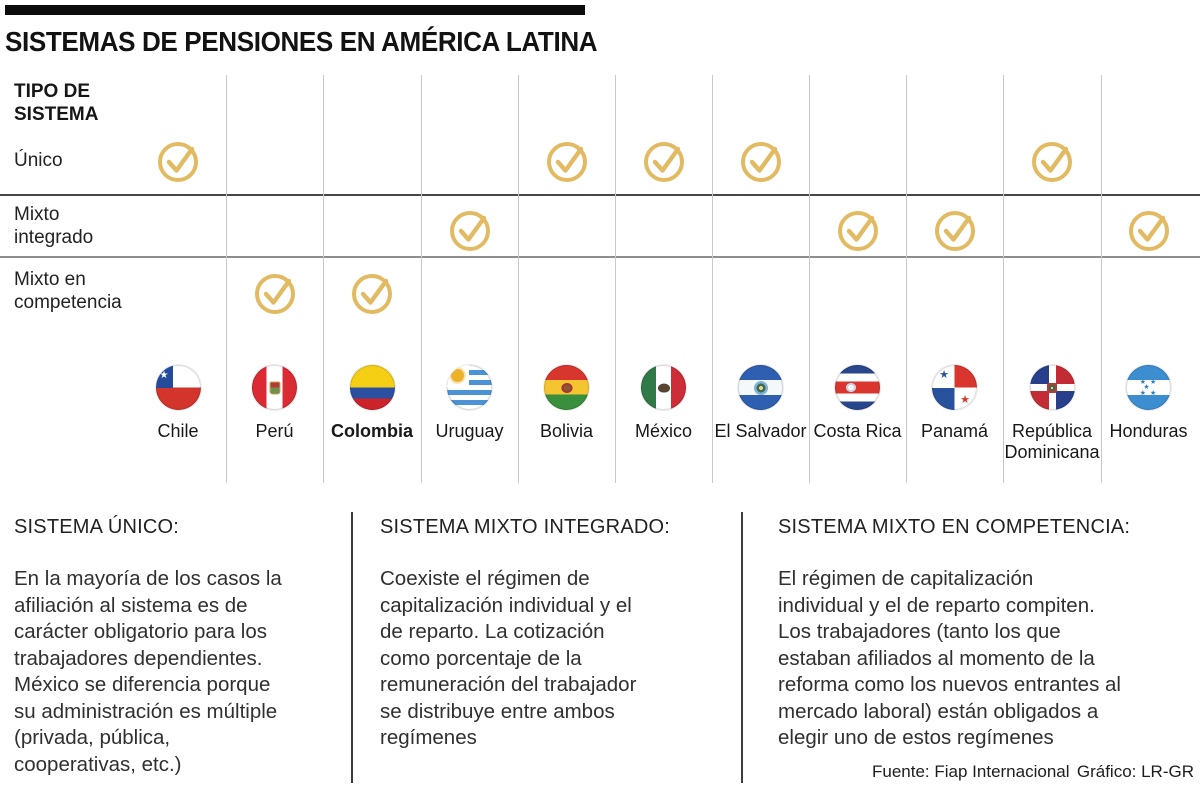  What do you see at coordinates (1135, 771) in the screenshot?
I see `graphic-credit: Gráfico: LR-GR` at bounding box center [1135, 771].